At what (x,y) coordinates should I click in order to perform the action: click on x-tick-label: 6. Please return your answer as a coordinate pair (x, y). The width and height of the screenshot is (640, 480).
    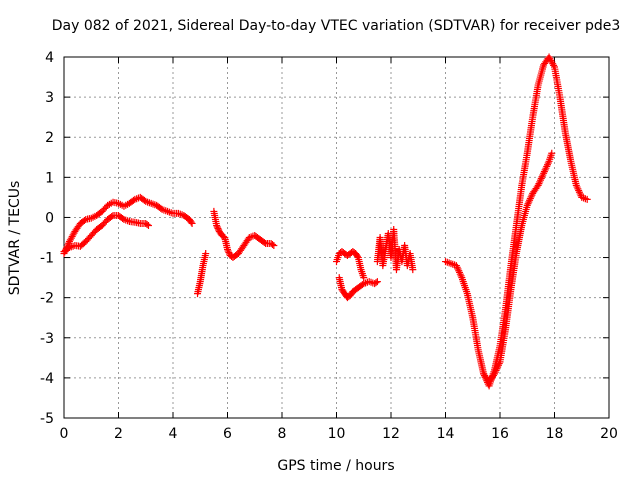
    Looking at the image, I should click on (227, 434).